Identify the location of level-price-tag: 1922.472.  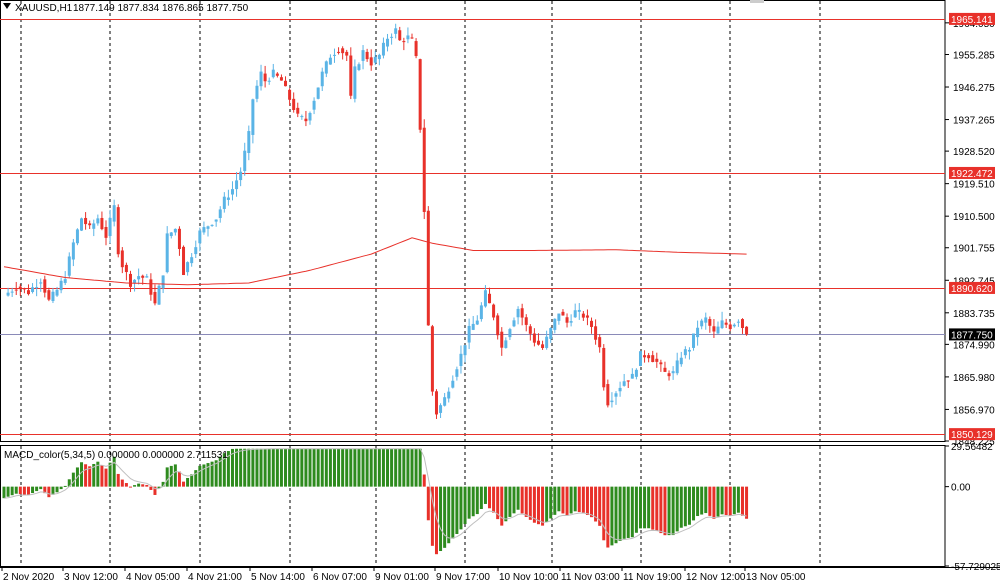
(972, 173).